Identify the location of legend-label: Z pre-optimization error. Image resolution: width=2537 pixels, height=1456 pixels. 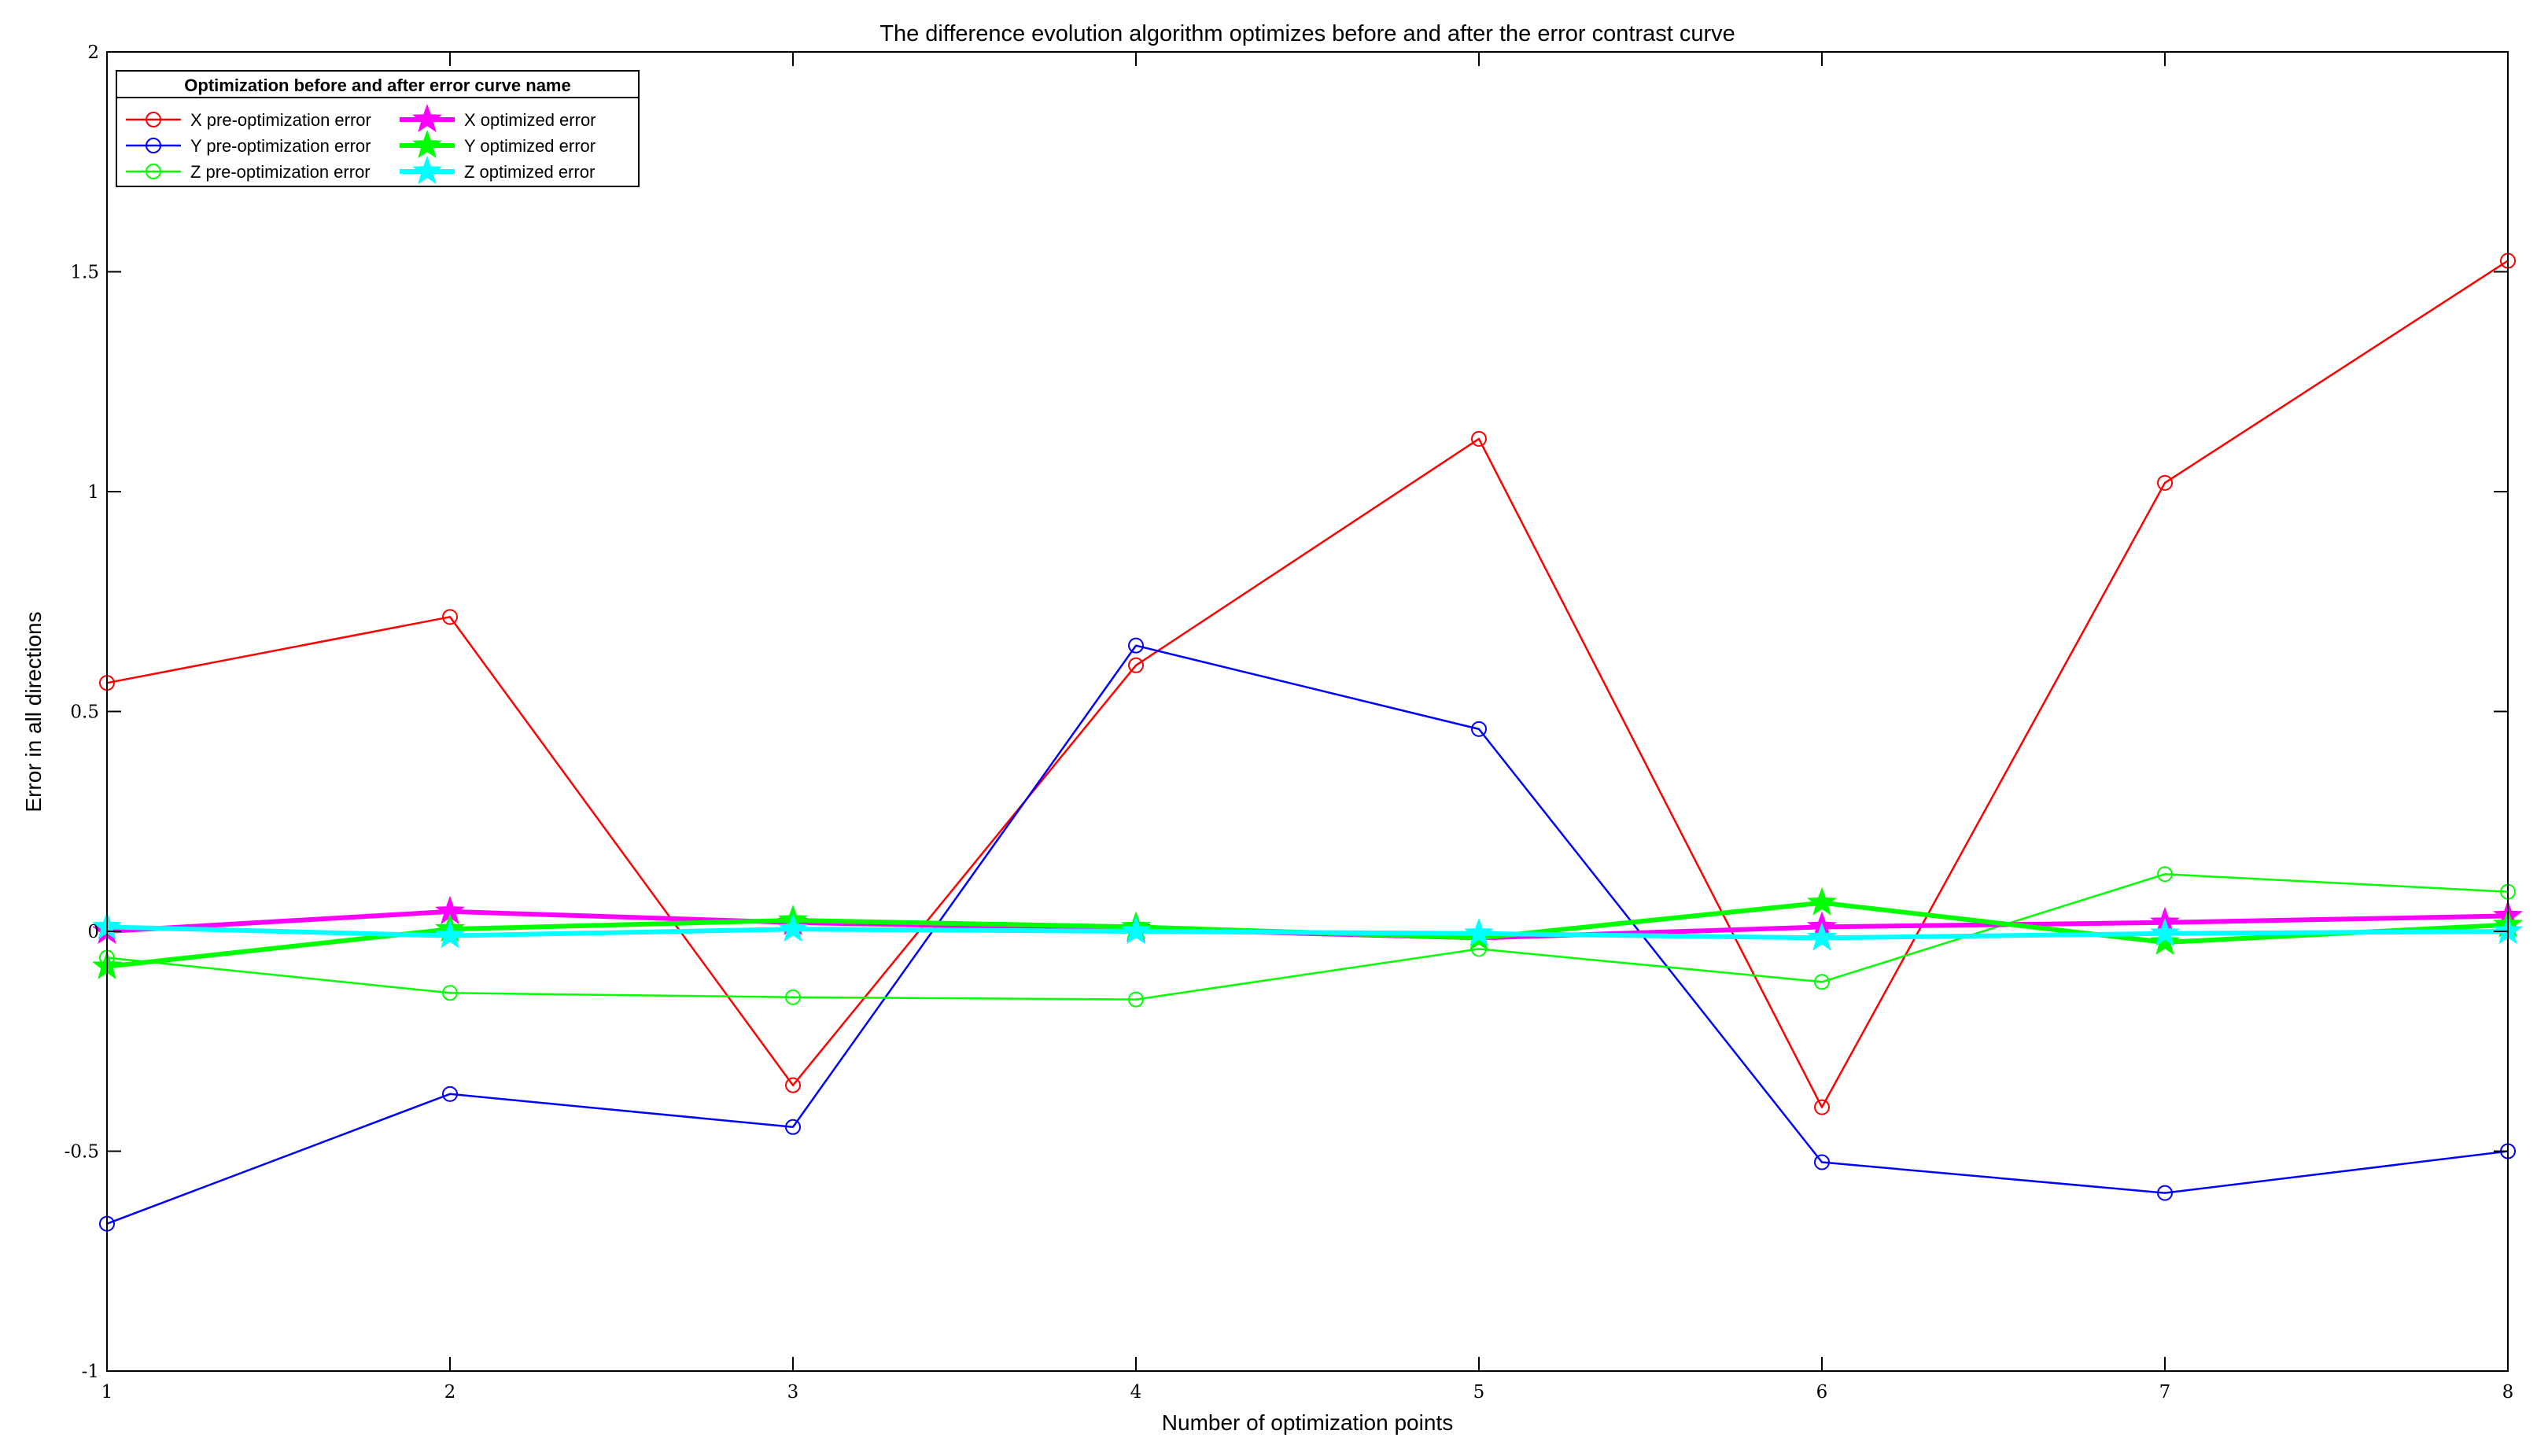
(280, 172).